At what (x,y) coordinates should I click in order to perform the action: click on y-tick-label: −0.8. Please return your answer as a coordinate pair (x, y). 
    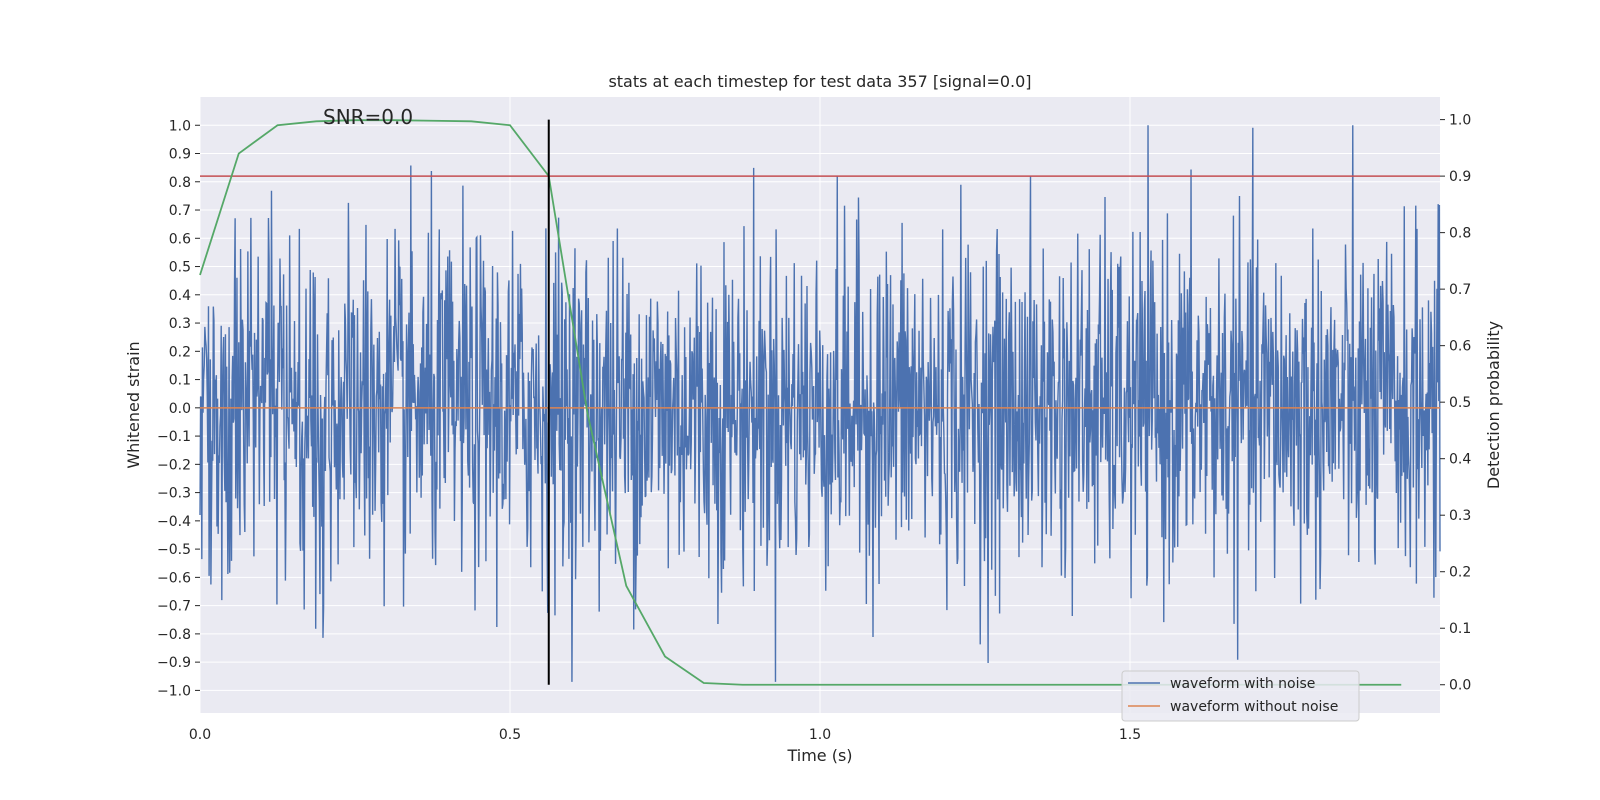
    Looking at the image, I should click on (174, 635).